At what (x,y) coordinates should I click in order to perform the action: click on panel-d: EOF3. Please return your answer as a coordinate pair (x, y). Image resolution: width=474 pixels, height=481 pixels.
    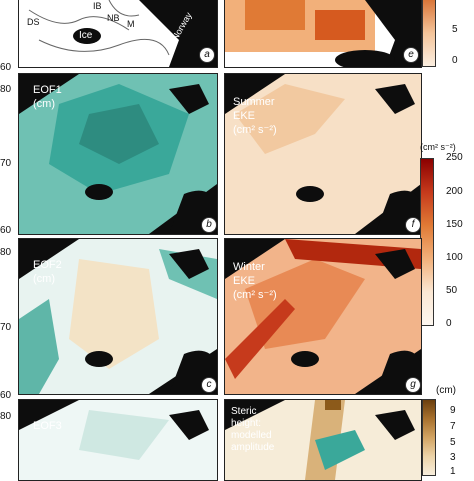
    Looking at the image, I should click on (118, 440).